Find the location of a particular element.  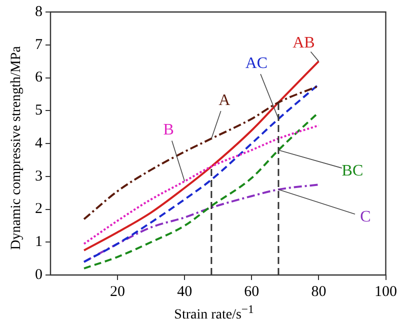

y-axis-title: Dynamic compressive strength/MPa is located at coordinates (17, 148).